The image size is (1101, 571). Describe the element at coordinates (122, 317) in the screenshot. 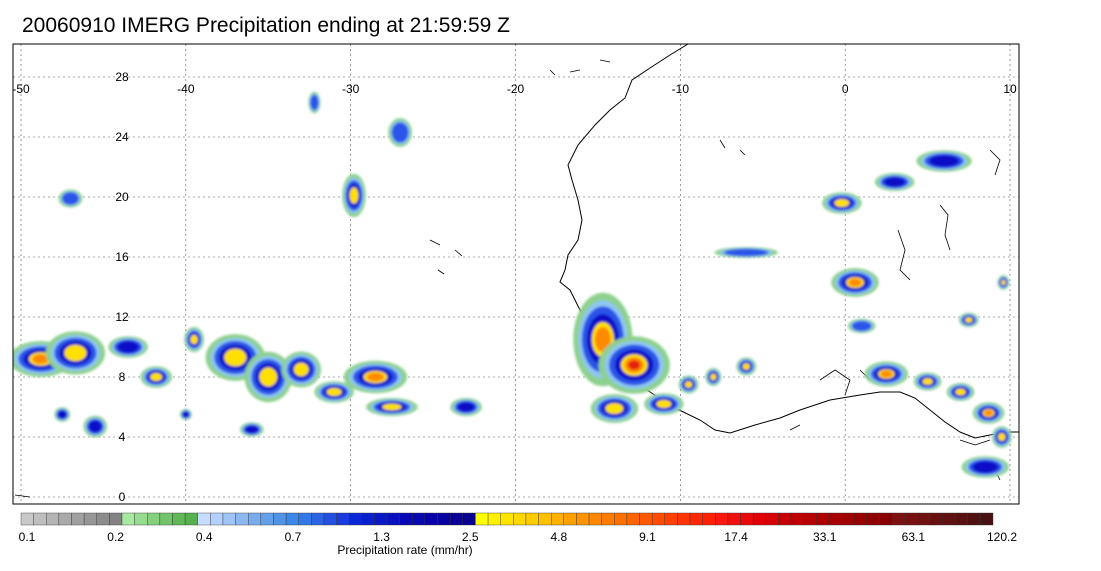

I see `latitude-tick-label: 12` at that location.